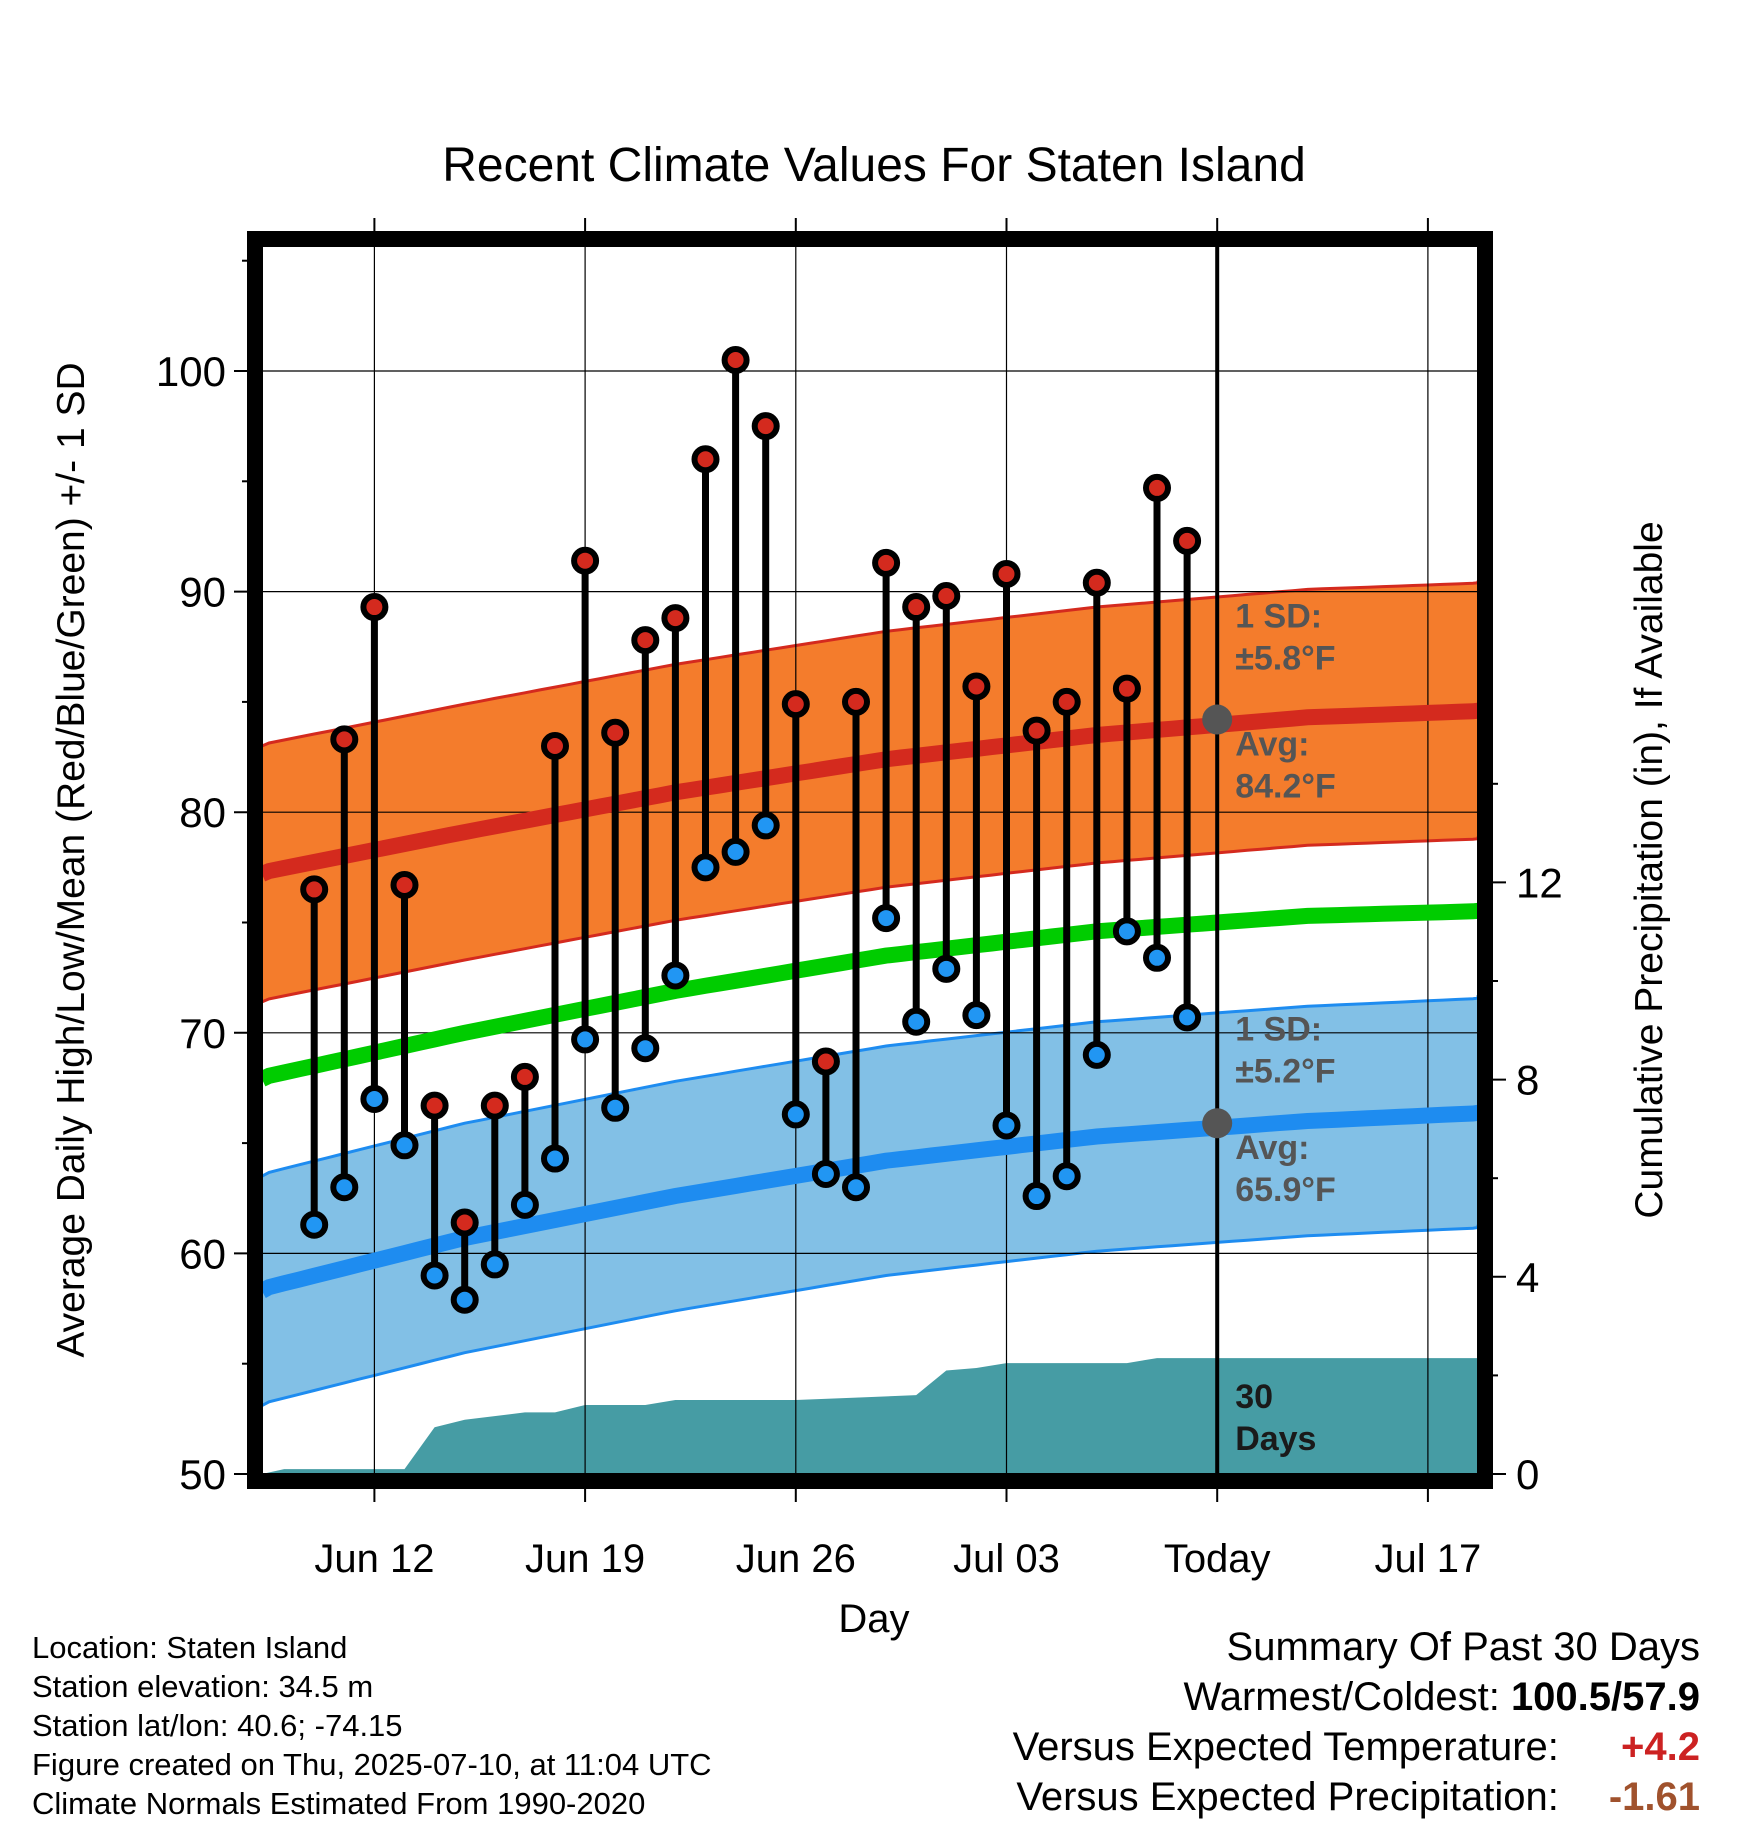 The image size is (1748, 1828). I want to click on precip-departure-row: Versus Expected Precipitation: -1.61, so click(1356, 1797).